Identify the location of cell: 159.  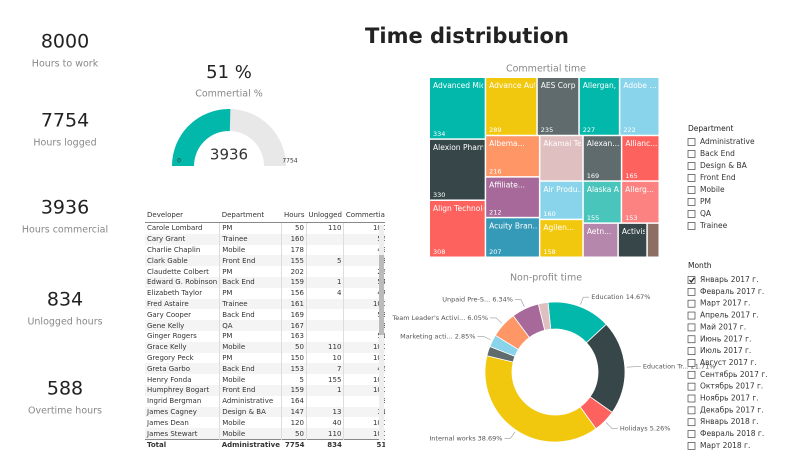
(294, 282).